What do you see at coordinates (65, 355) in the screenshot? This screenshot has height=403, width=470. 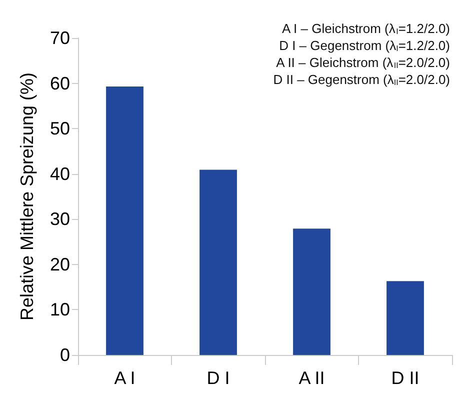 I see `y-tick-label: 0` at bounding box center [65, 355].